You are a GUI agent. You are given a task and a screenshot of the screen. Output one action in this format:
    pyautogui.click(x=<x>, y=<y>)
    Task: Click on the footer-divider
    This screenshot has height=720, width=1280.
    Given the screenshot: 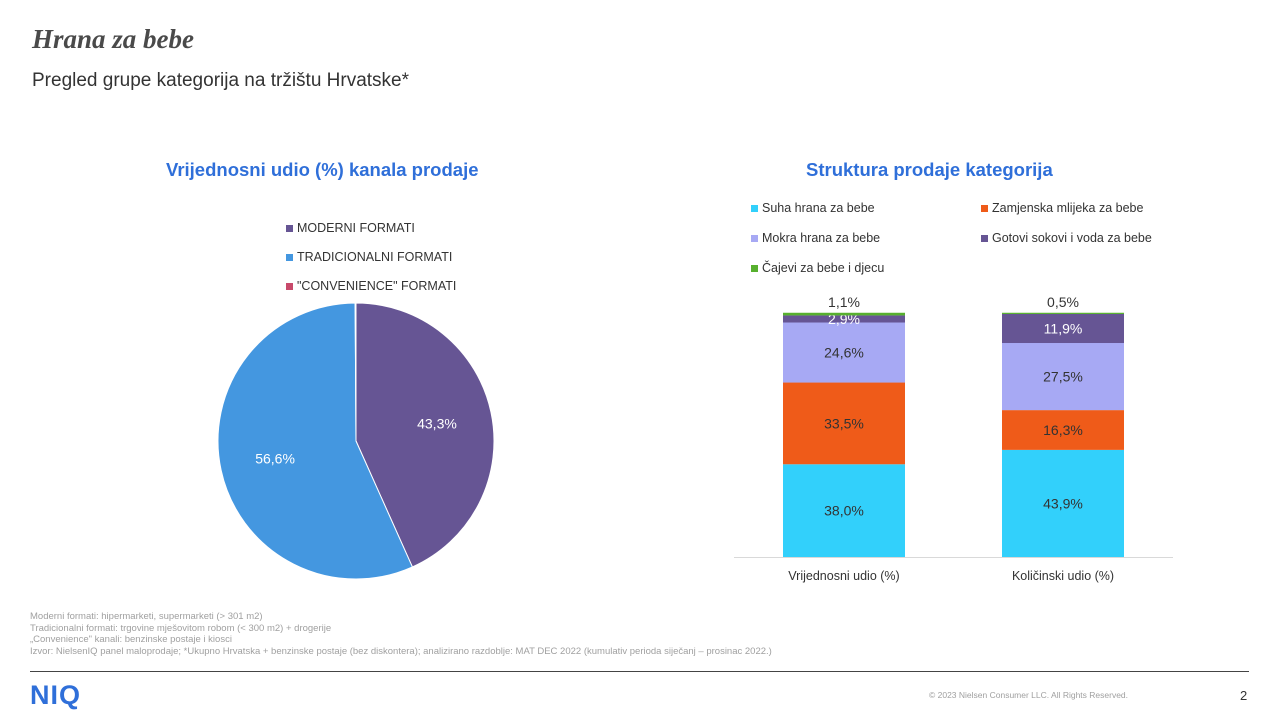 What is the action you would take?
    pyautogui.click(x=639, y=671)
    